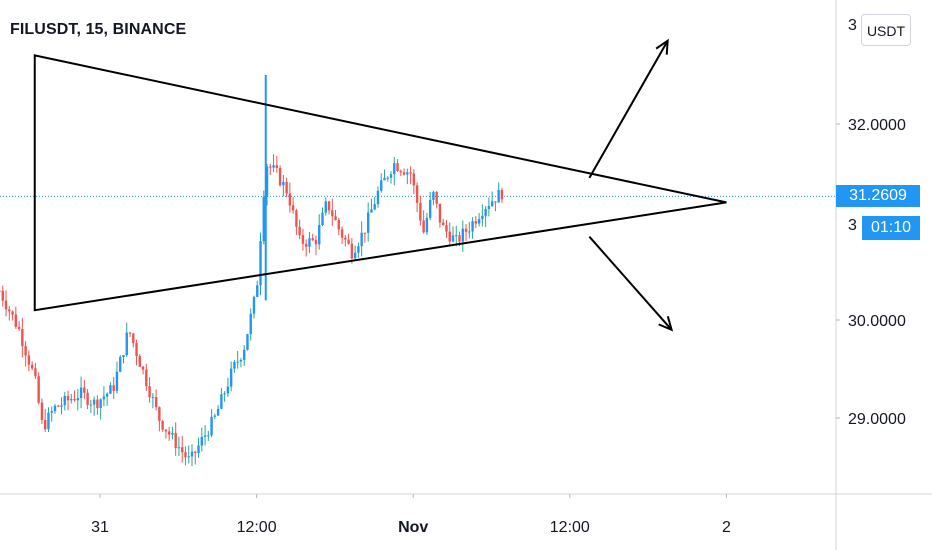 The image size is (932, 550). What do you see at coordinates (886, 30) in the screenshot?
I see `currency-unit-button: USDT` at bounding box center [886, 30].